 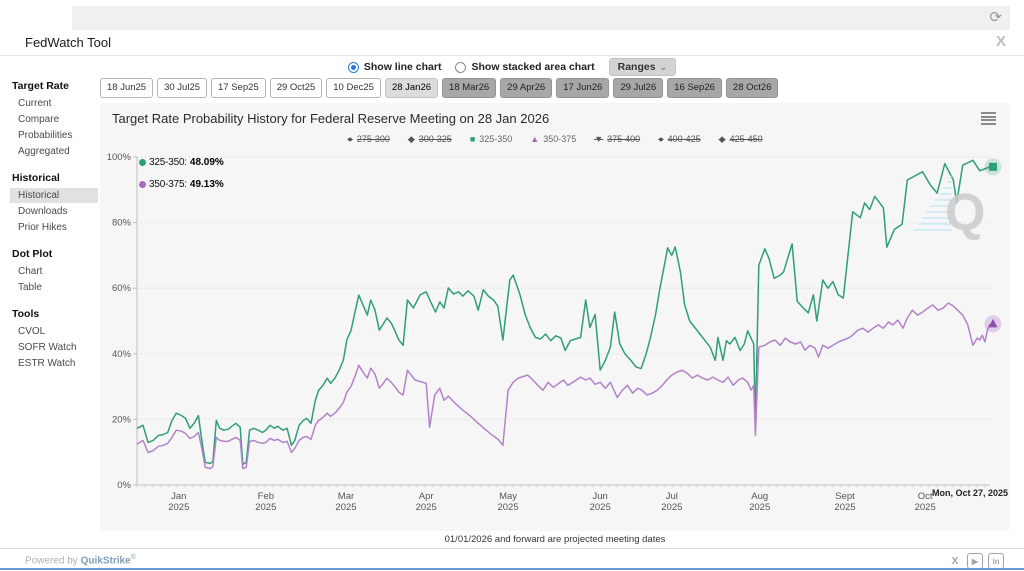 I want to click on sidebar-item-probabilities: Probabilities, so click(x=45, y=135).